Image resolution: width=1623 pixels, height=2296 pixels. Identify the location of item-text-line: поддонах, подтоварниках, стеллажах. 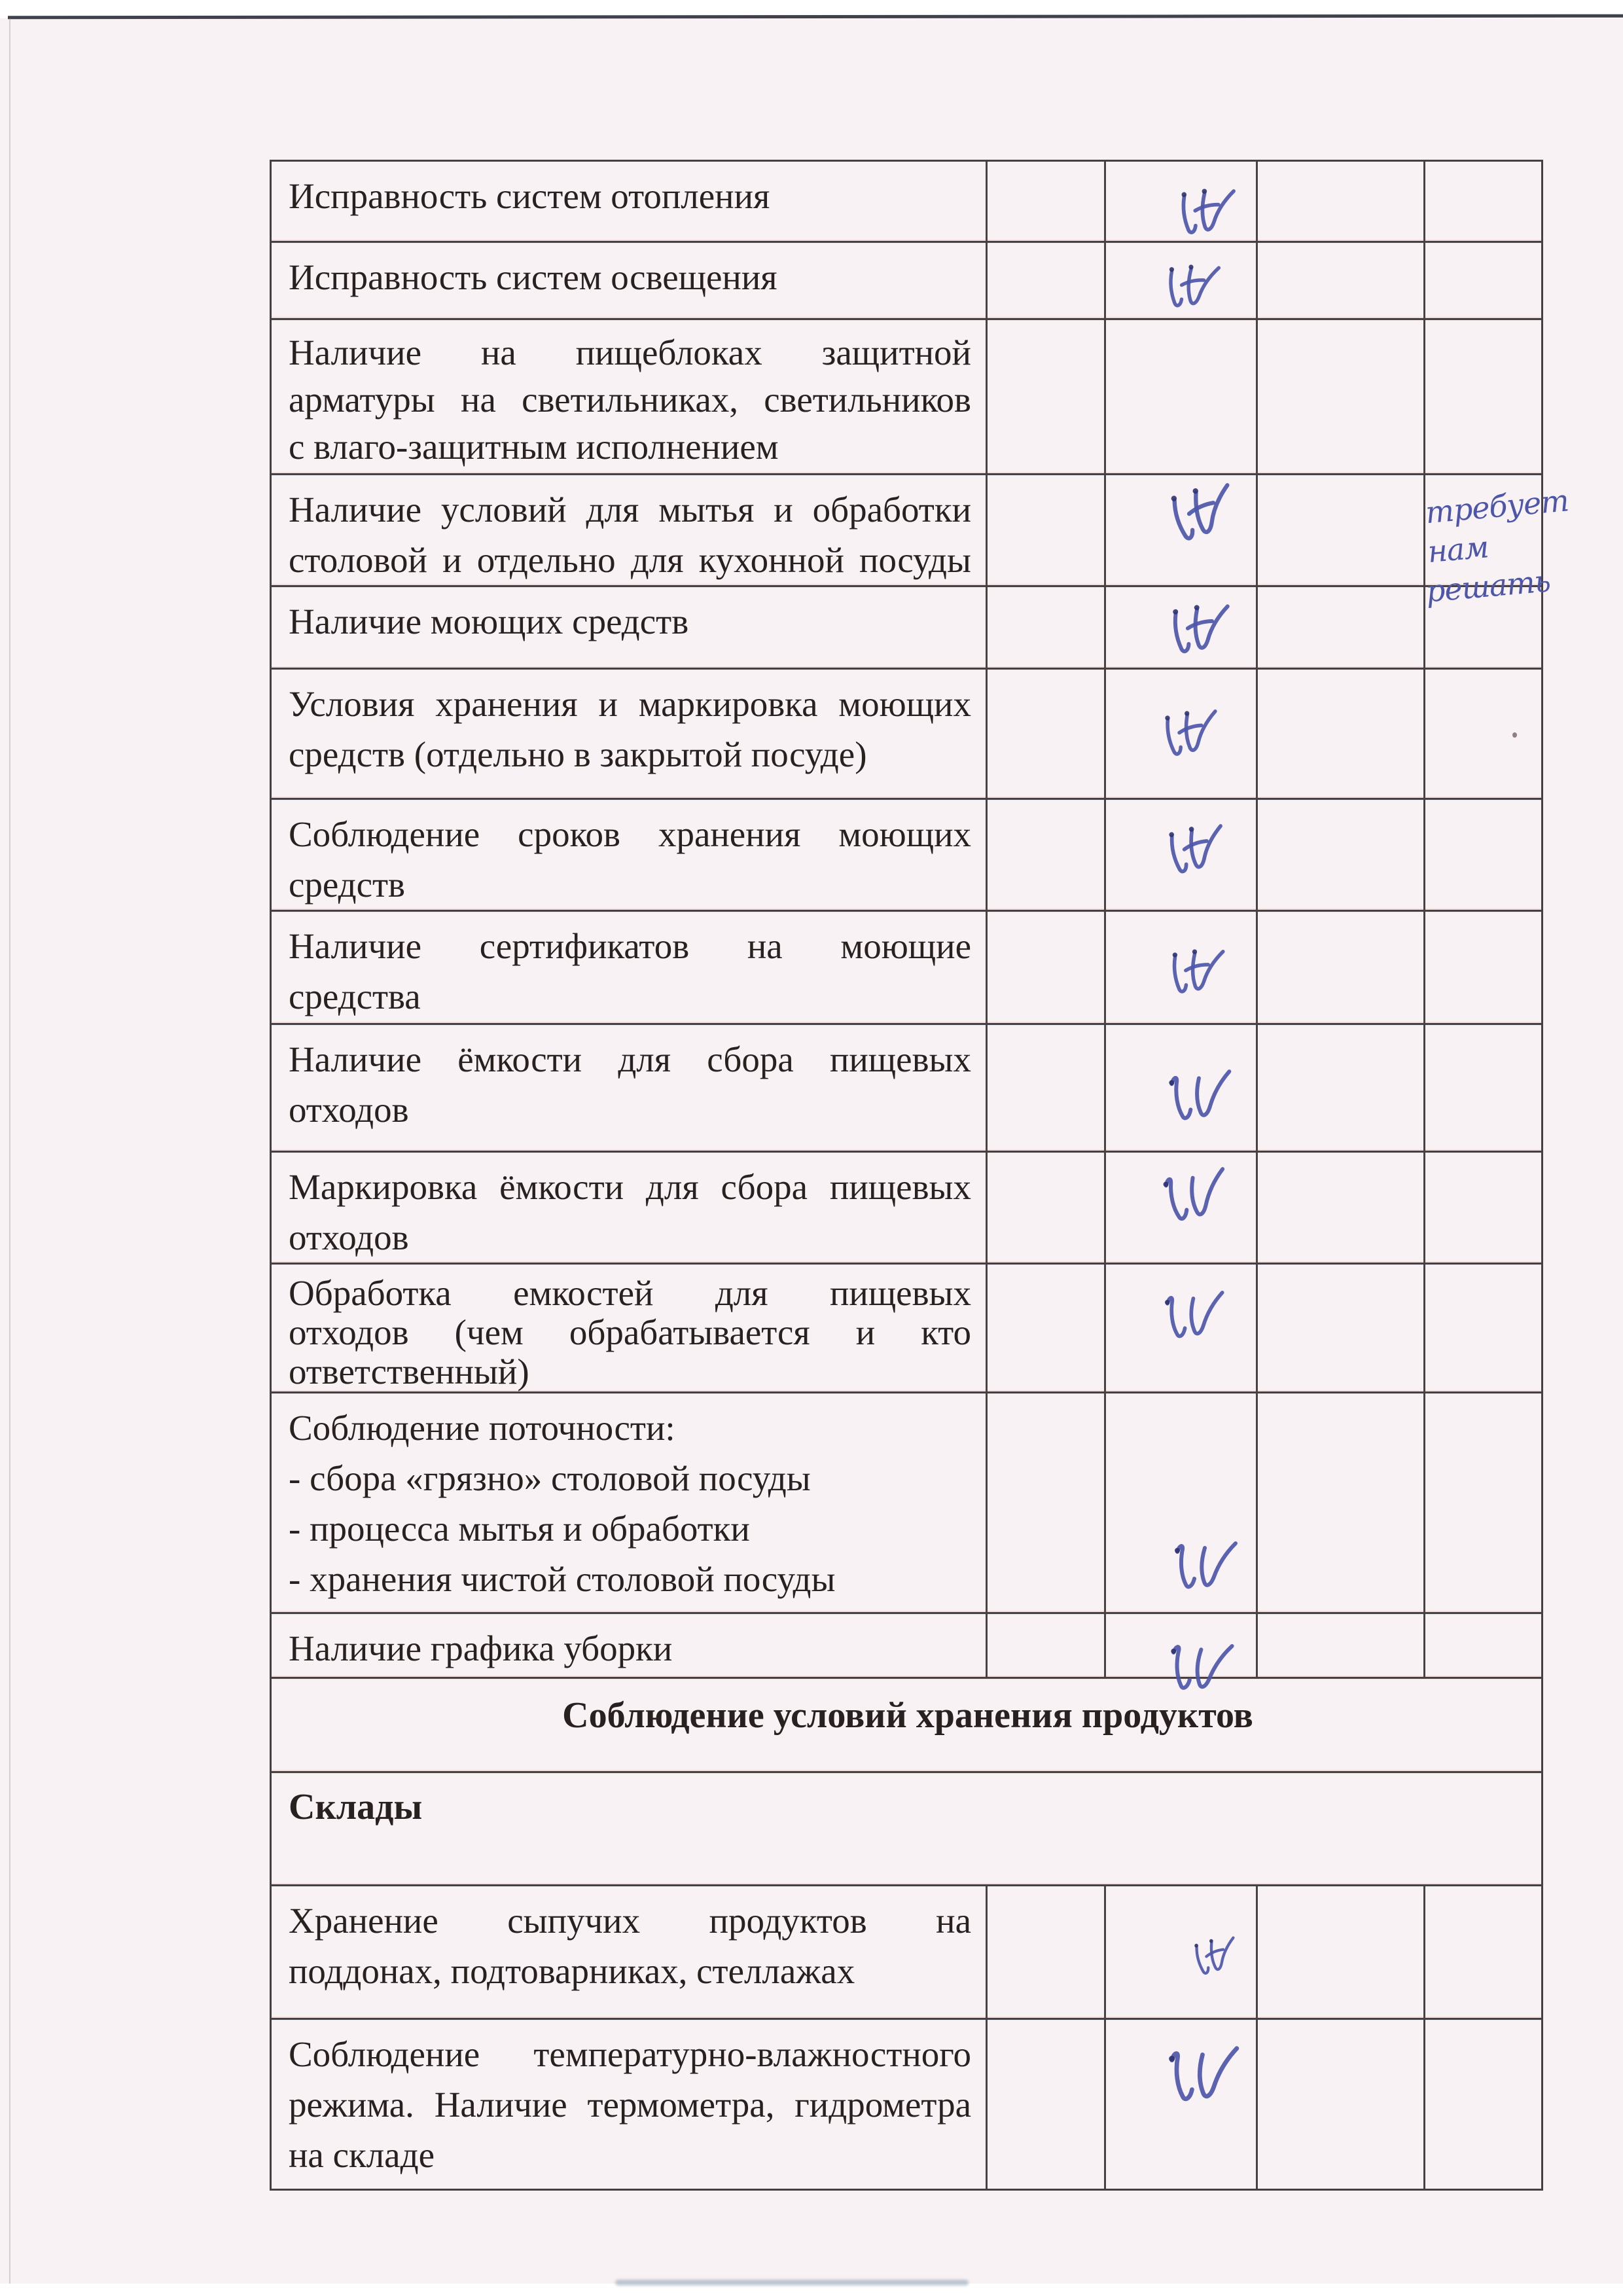
(572, 1971).